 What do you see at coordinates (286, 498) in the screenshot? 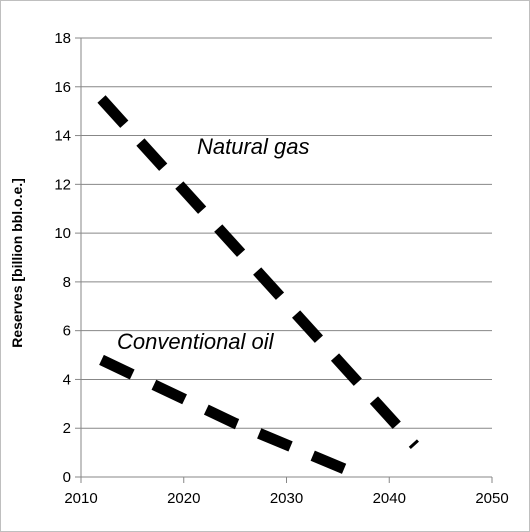
I see `x-tick-label-2030: 2030` at bounding box center [286, 498].